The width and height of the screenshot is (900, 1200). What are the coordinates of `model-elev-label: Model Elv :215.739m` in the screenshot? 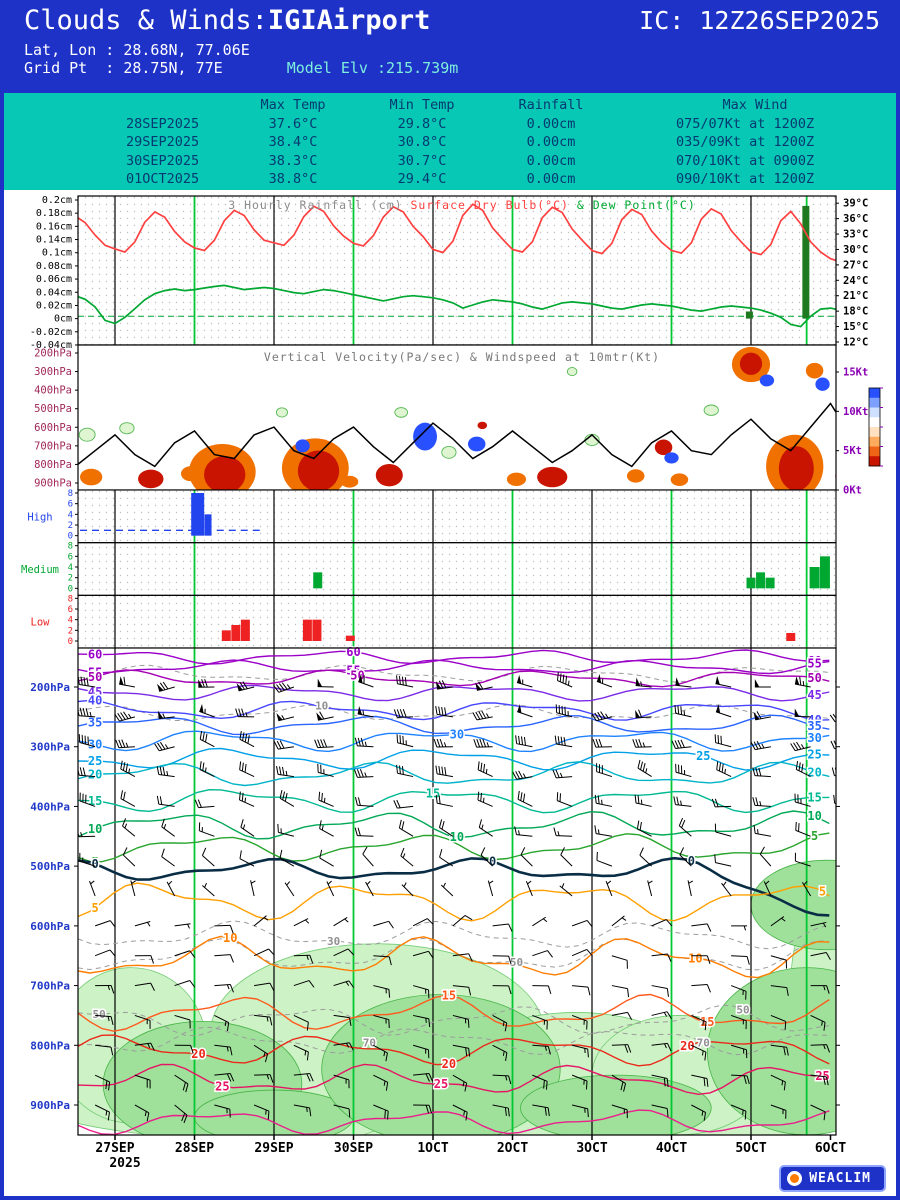 It's located at (372, 68).